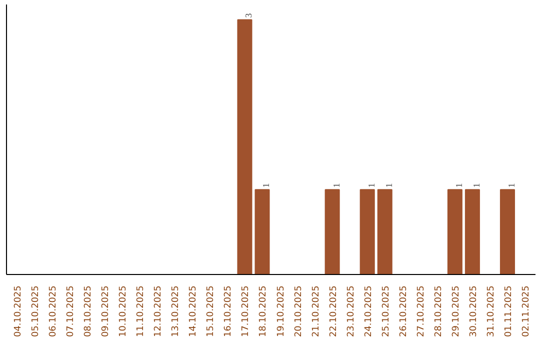 The height and width of the screenshot is (340, 540). Describe the element at coordinates (249, 15) in the screenshot. I see `data-label: 3` at that location.